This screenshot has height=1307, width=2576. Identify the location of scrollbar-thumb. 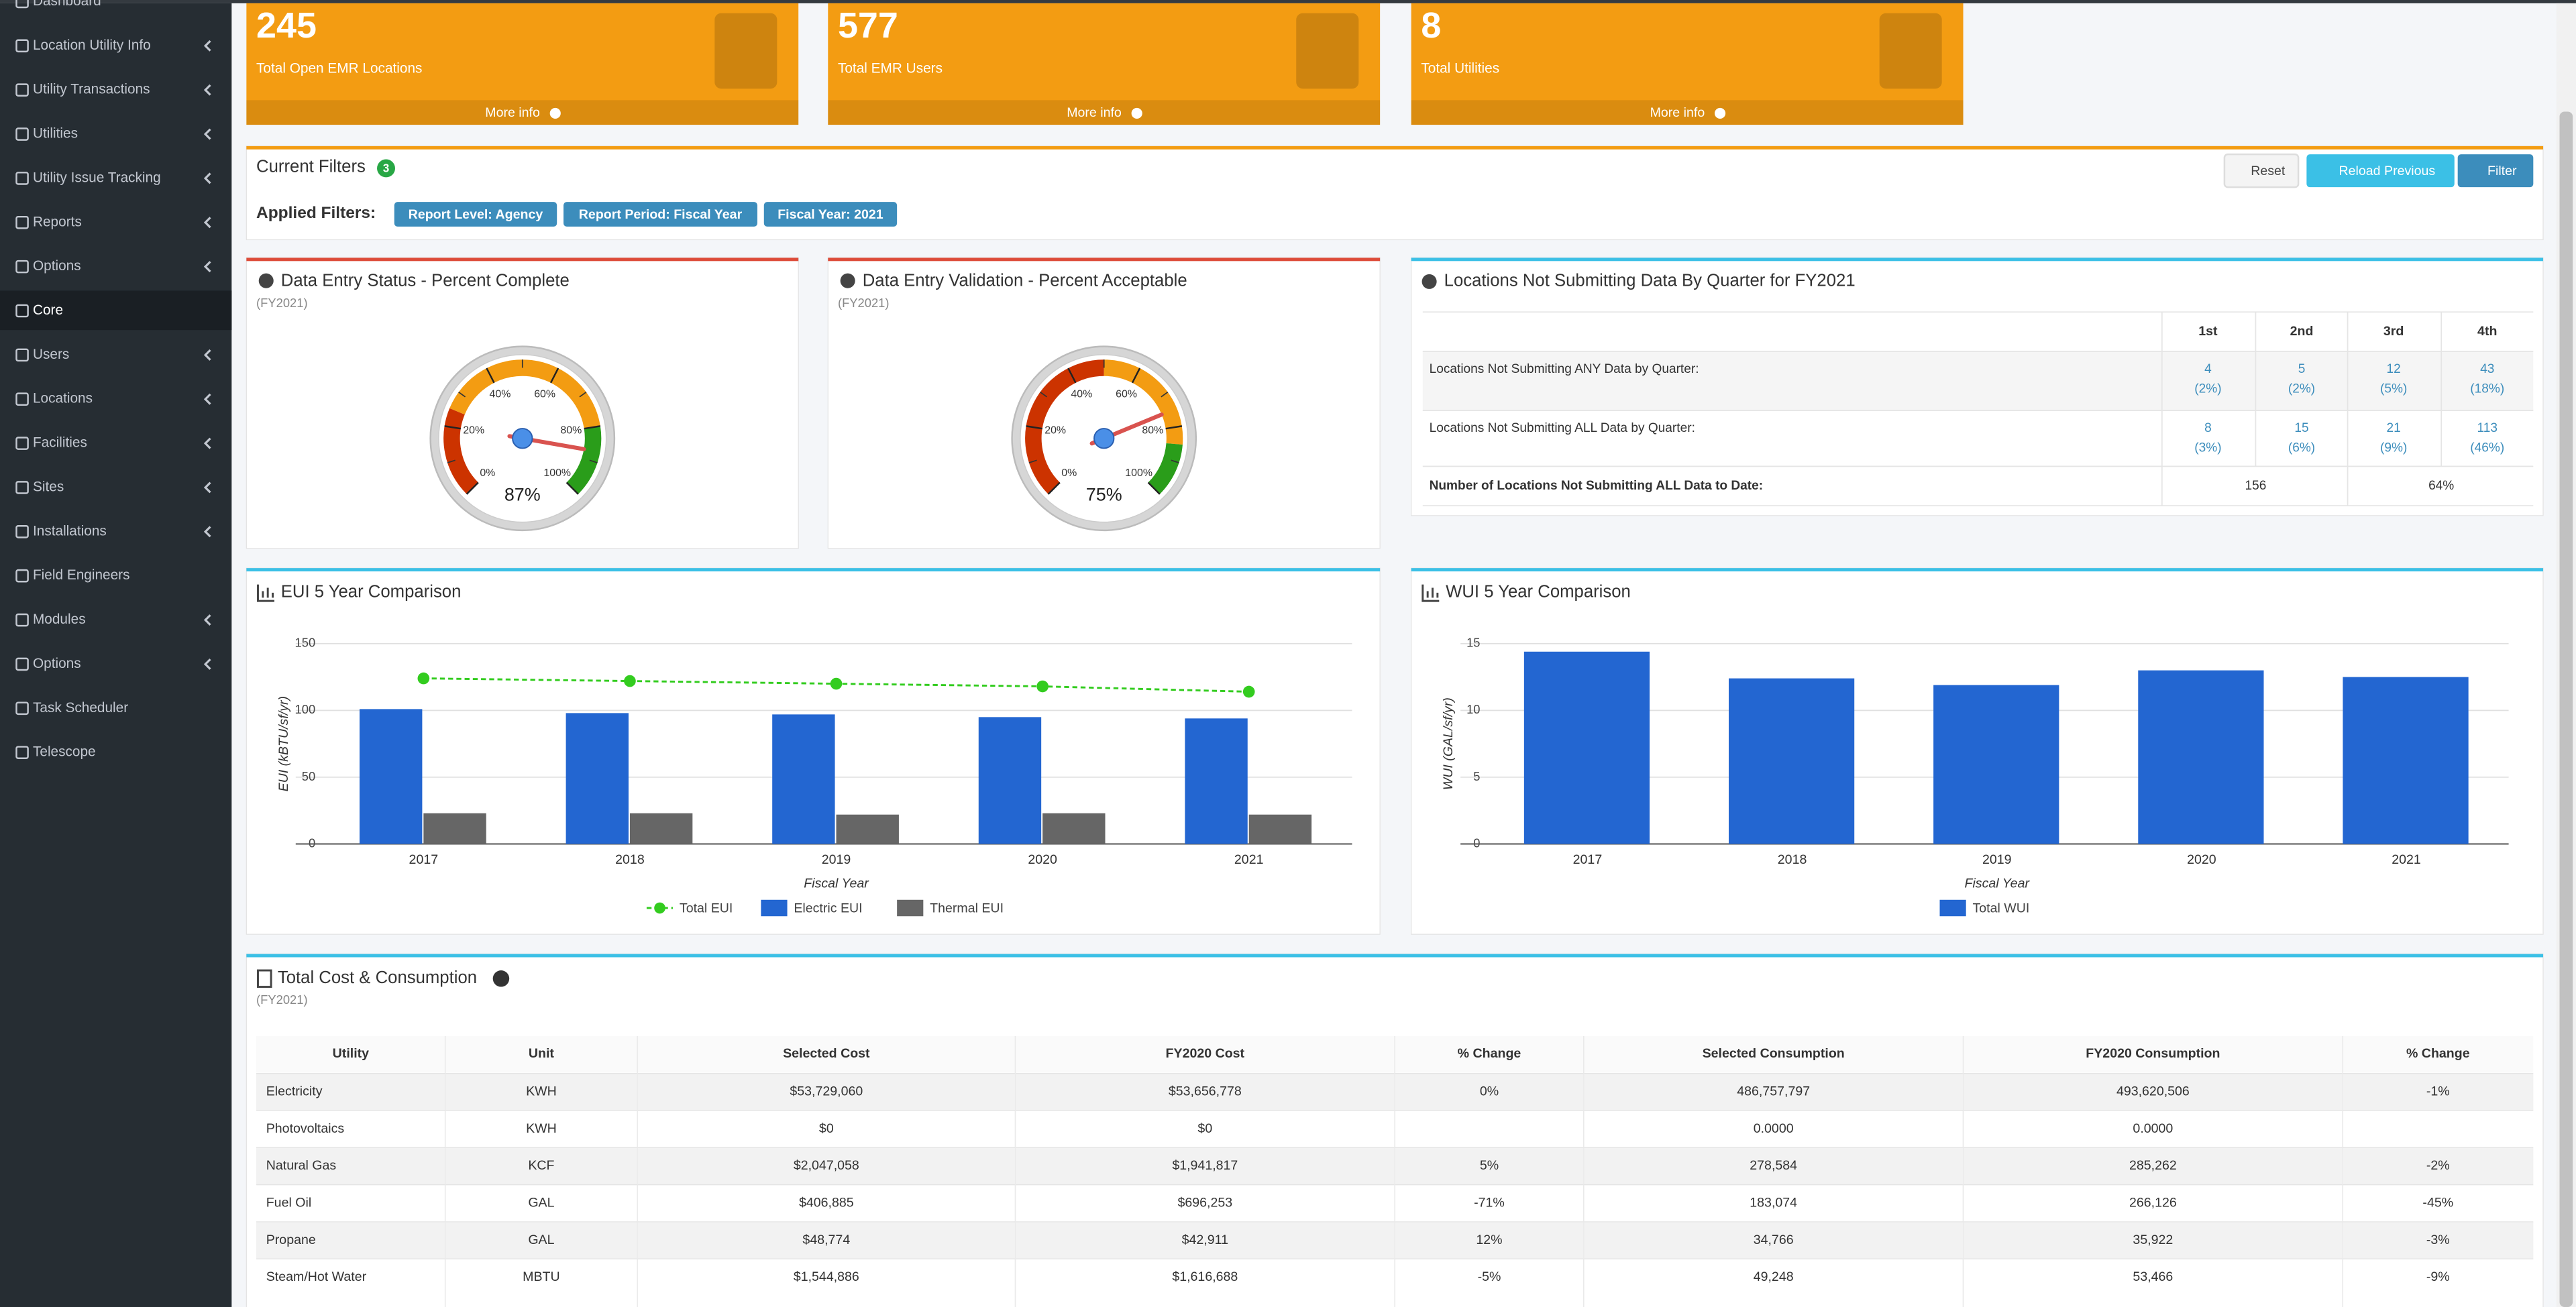
(2566, 709).